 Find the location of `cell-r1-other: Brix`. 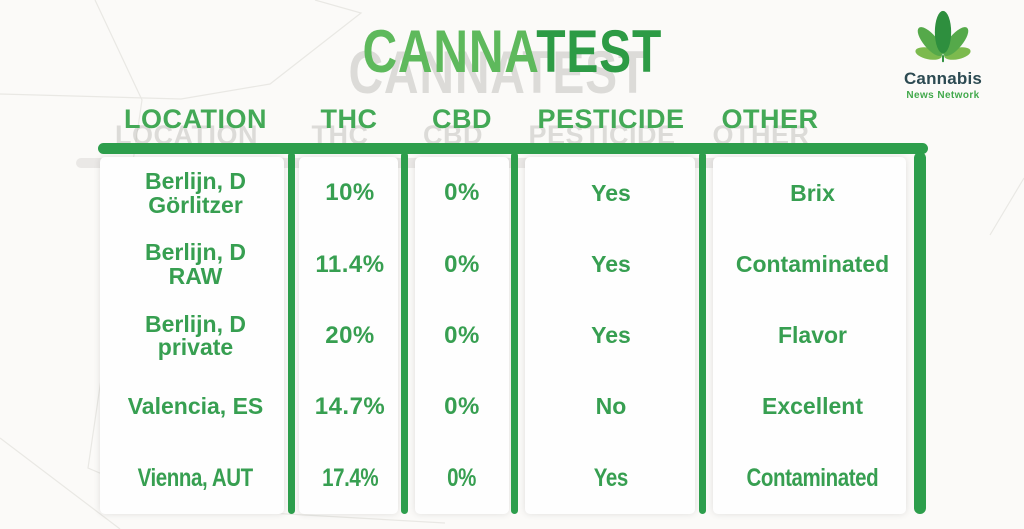

cell-r1-other: Brix is located at coordinates (812, 192).